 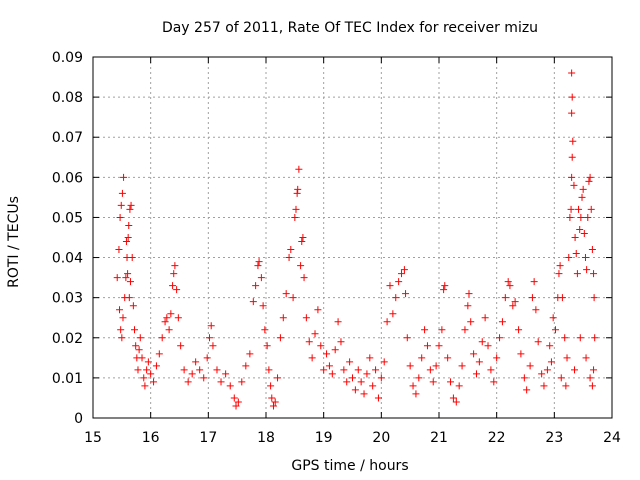 What do you see at coordinates (151, 438) in the screenshot?
I see `x-tick-label: 16` at bounding box center [151, 438].